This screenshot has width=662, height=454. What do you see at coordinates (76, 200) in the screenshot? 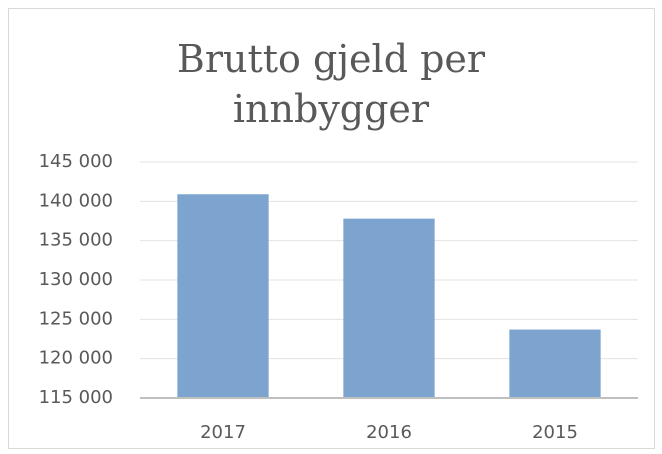
I see `y-tick-label: 140 000` at bounding box center [76, 200].